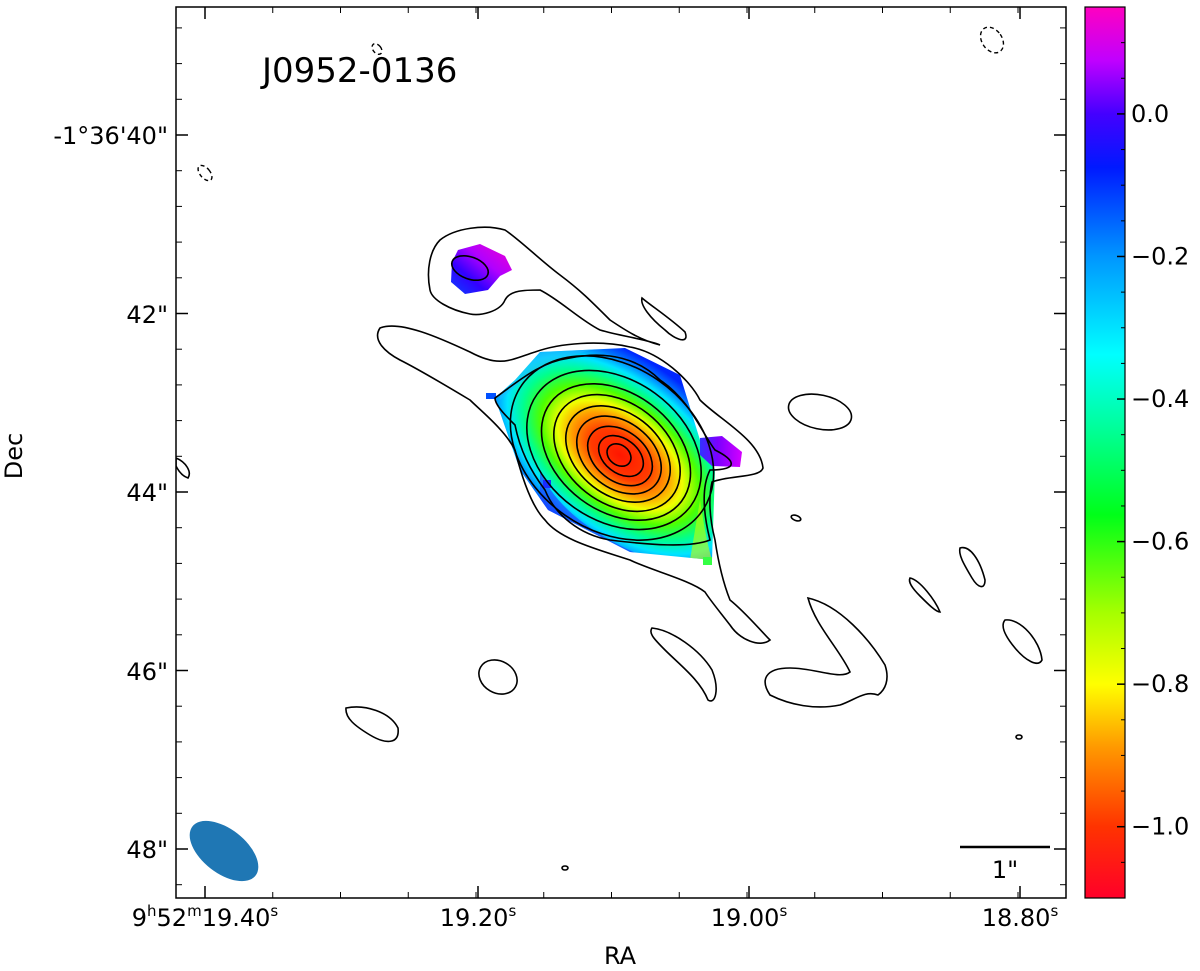  What do you see at coordinates (205, 917) in the screenshot?
I see `x-tick-label: 9h52m19.40s` at bounding box center [205, 917].